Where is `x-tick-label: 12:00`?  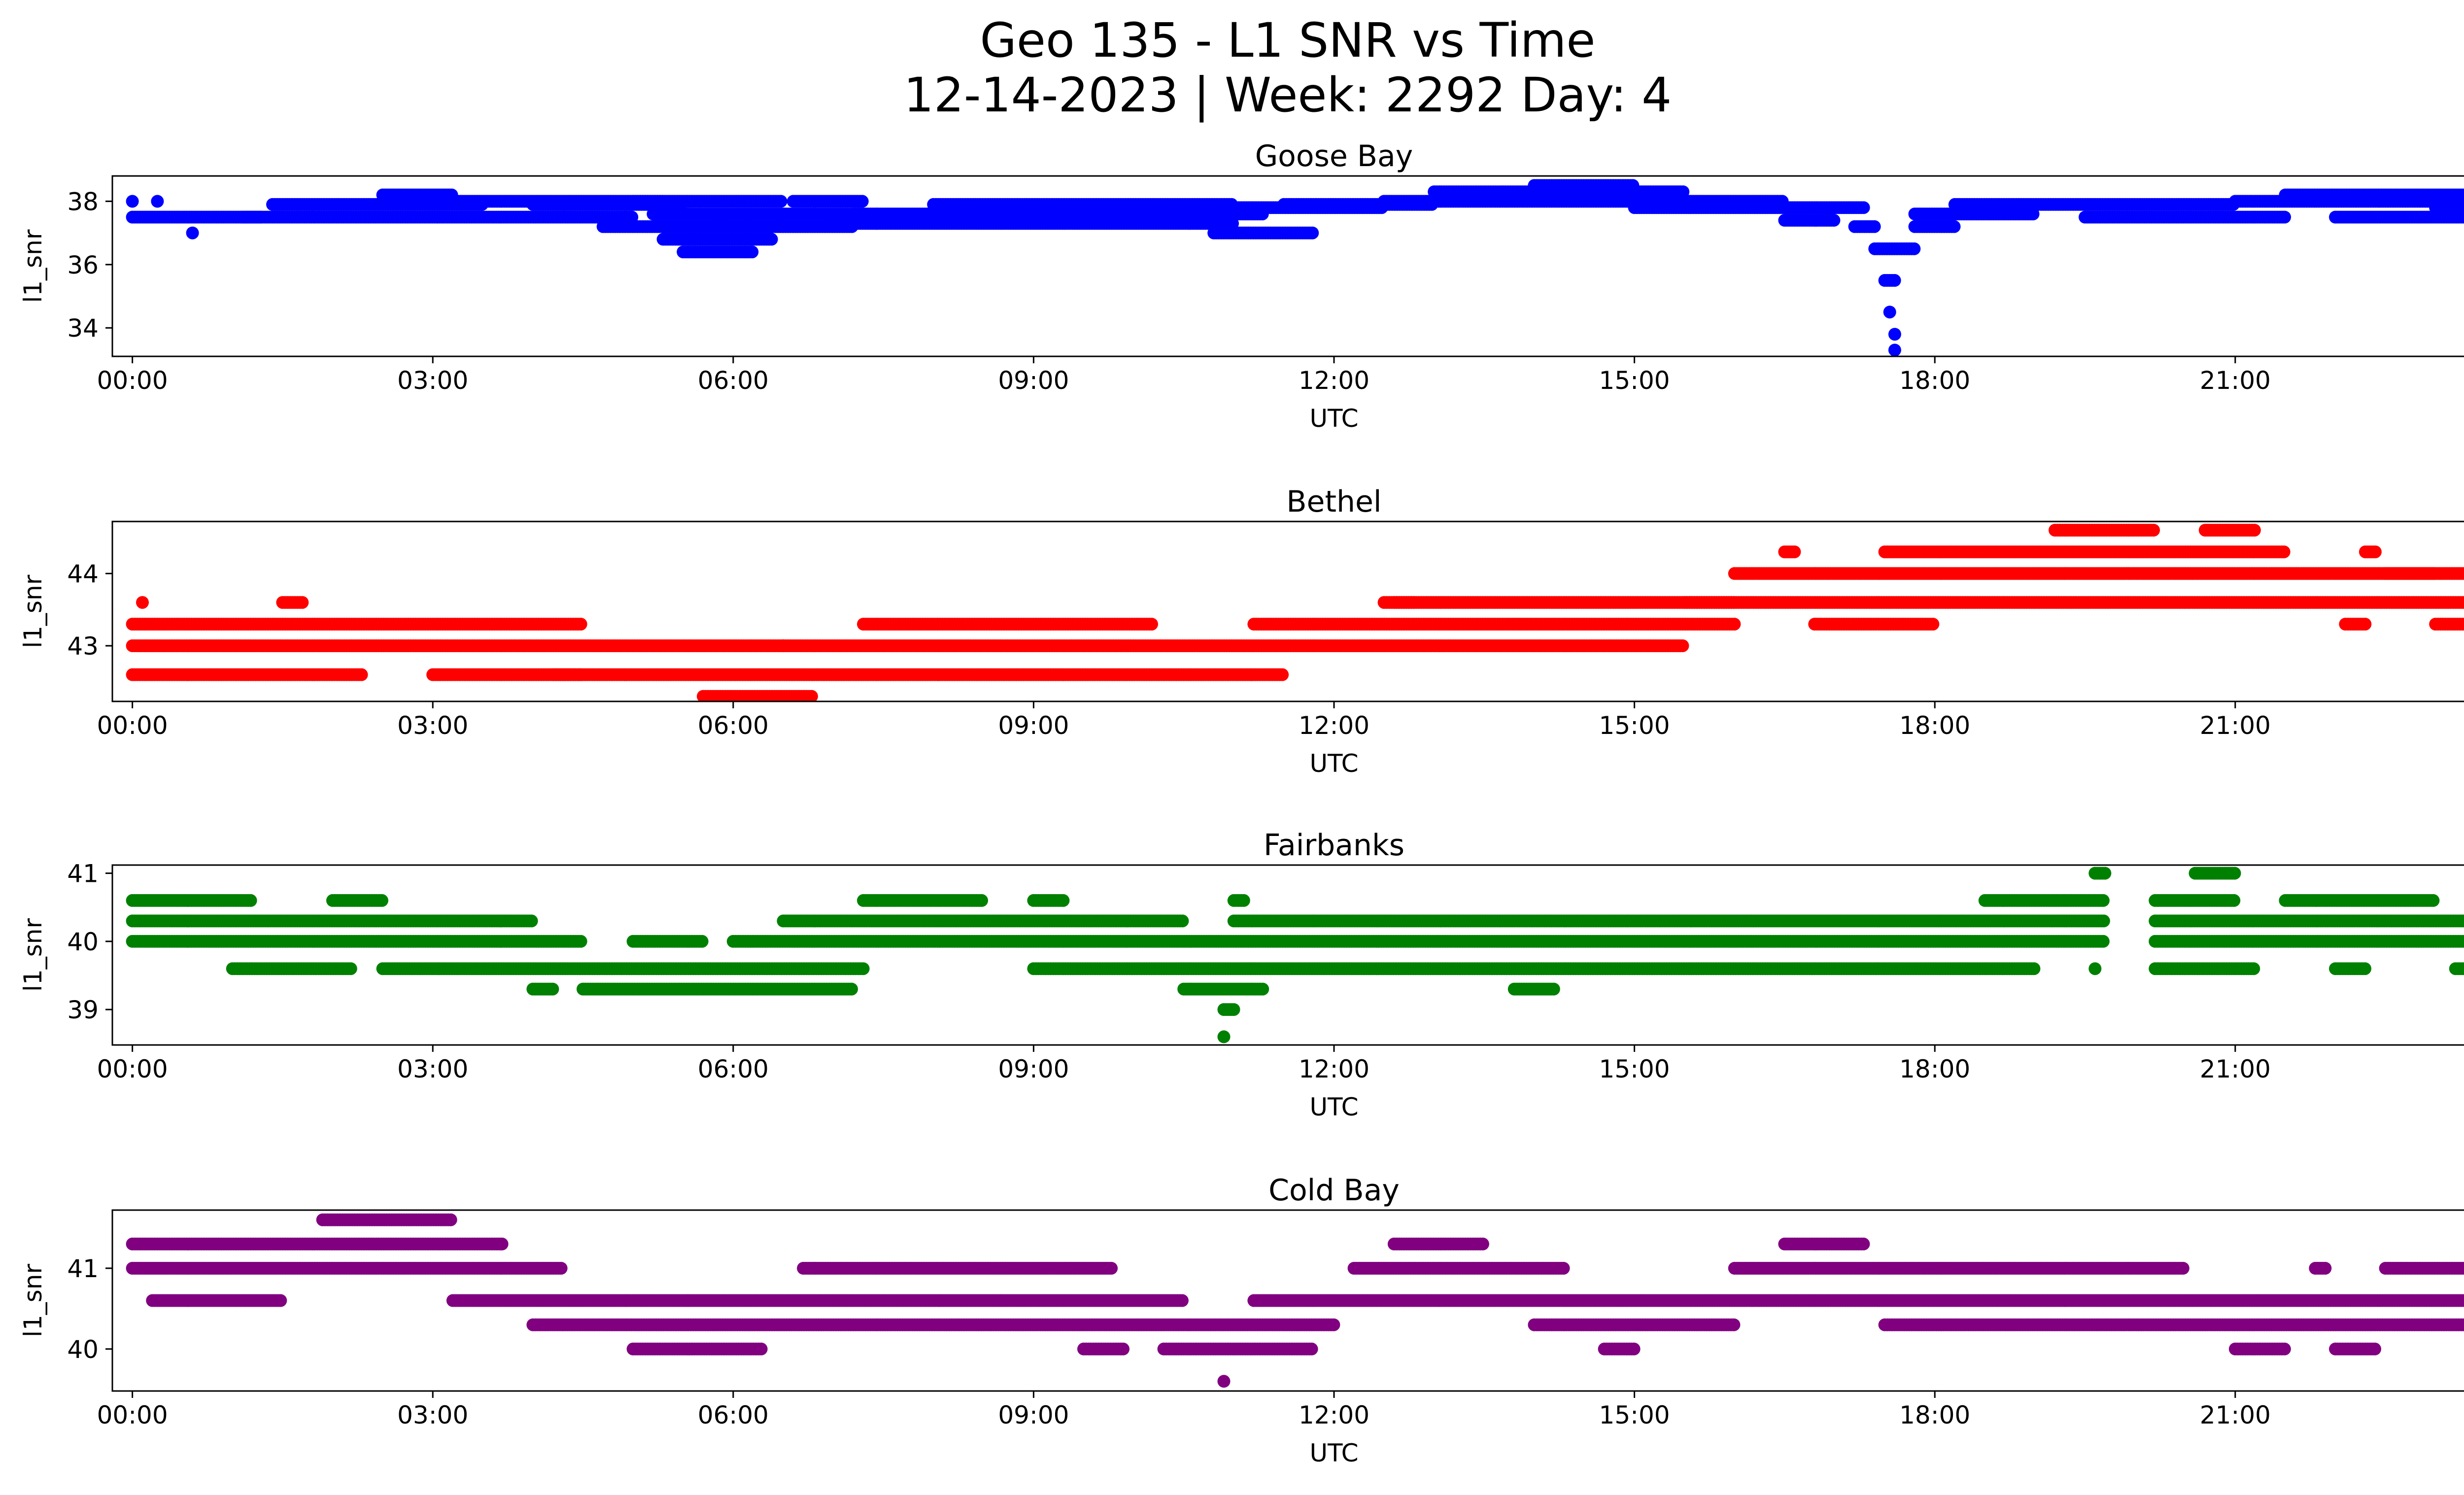
x-tick-label: 12:00 is located at coordinates (1334, 380).